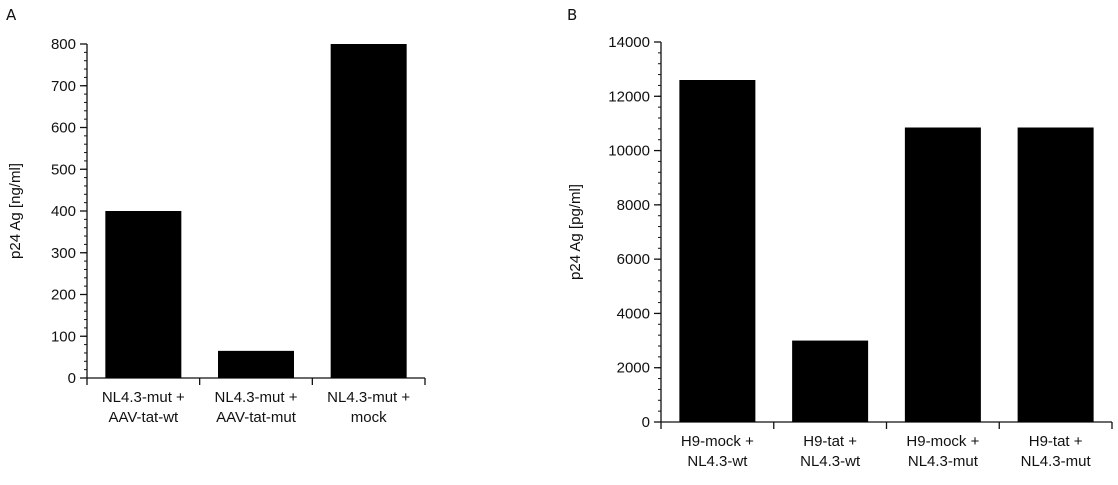  I want to click on chart-0-y-tick-label: 800, so click(63, 44).